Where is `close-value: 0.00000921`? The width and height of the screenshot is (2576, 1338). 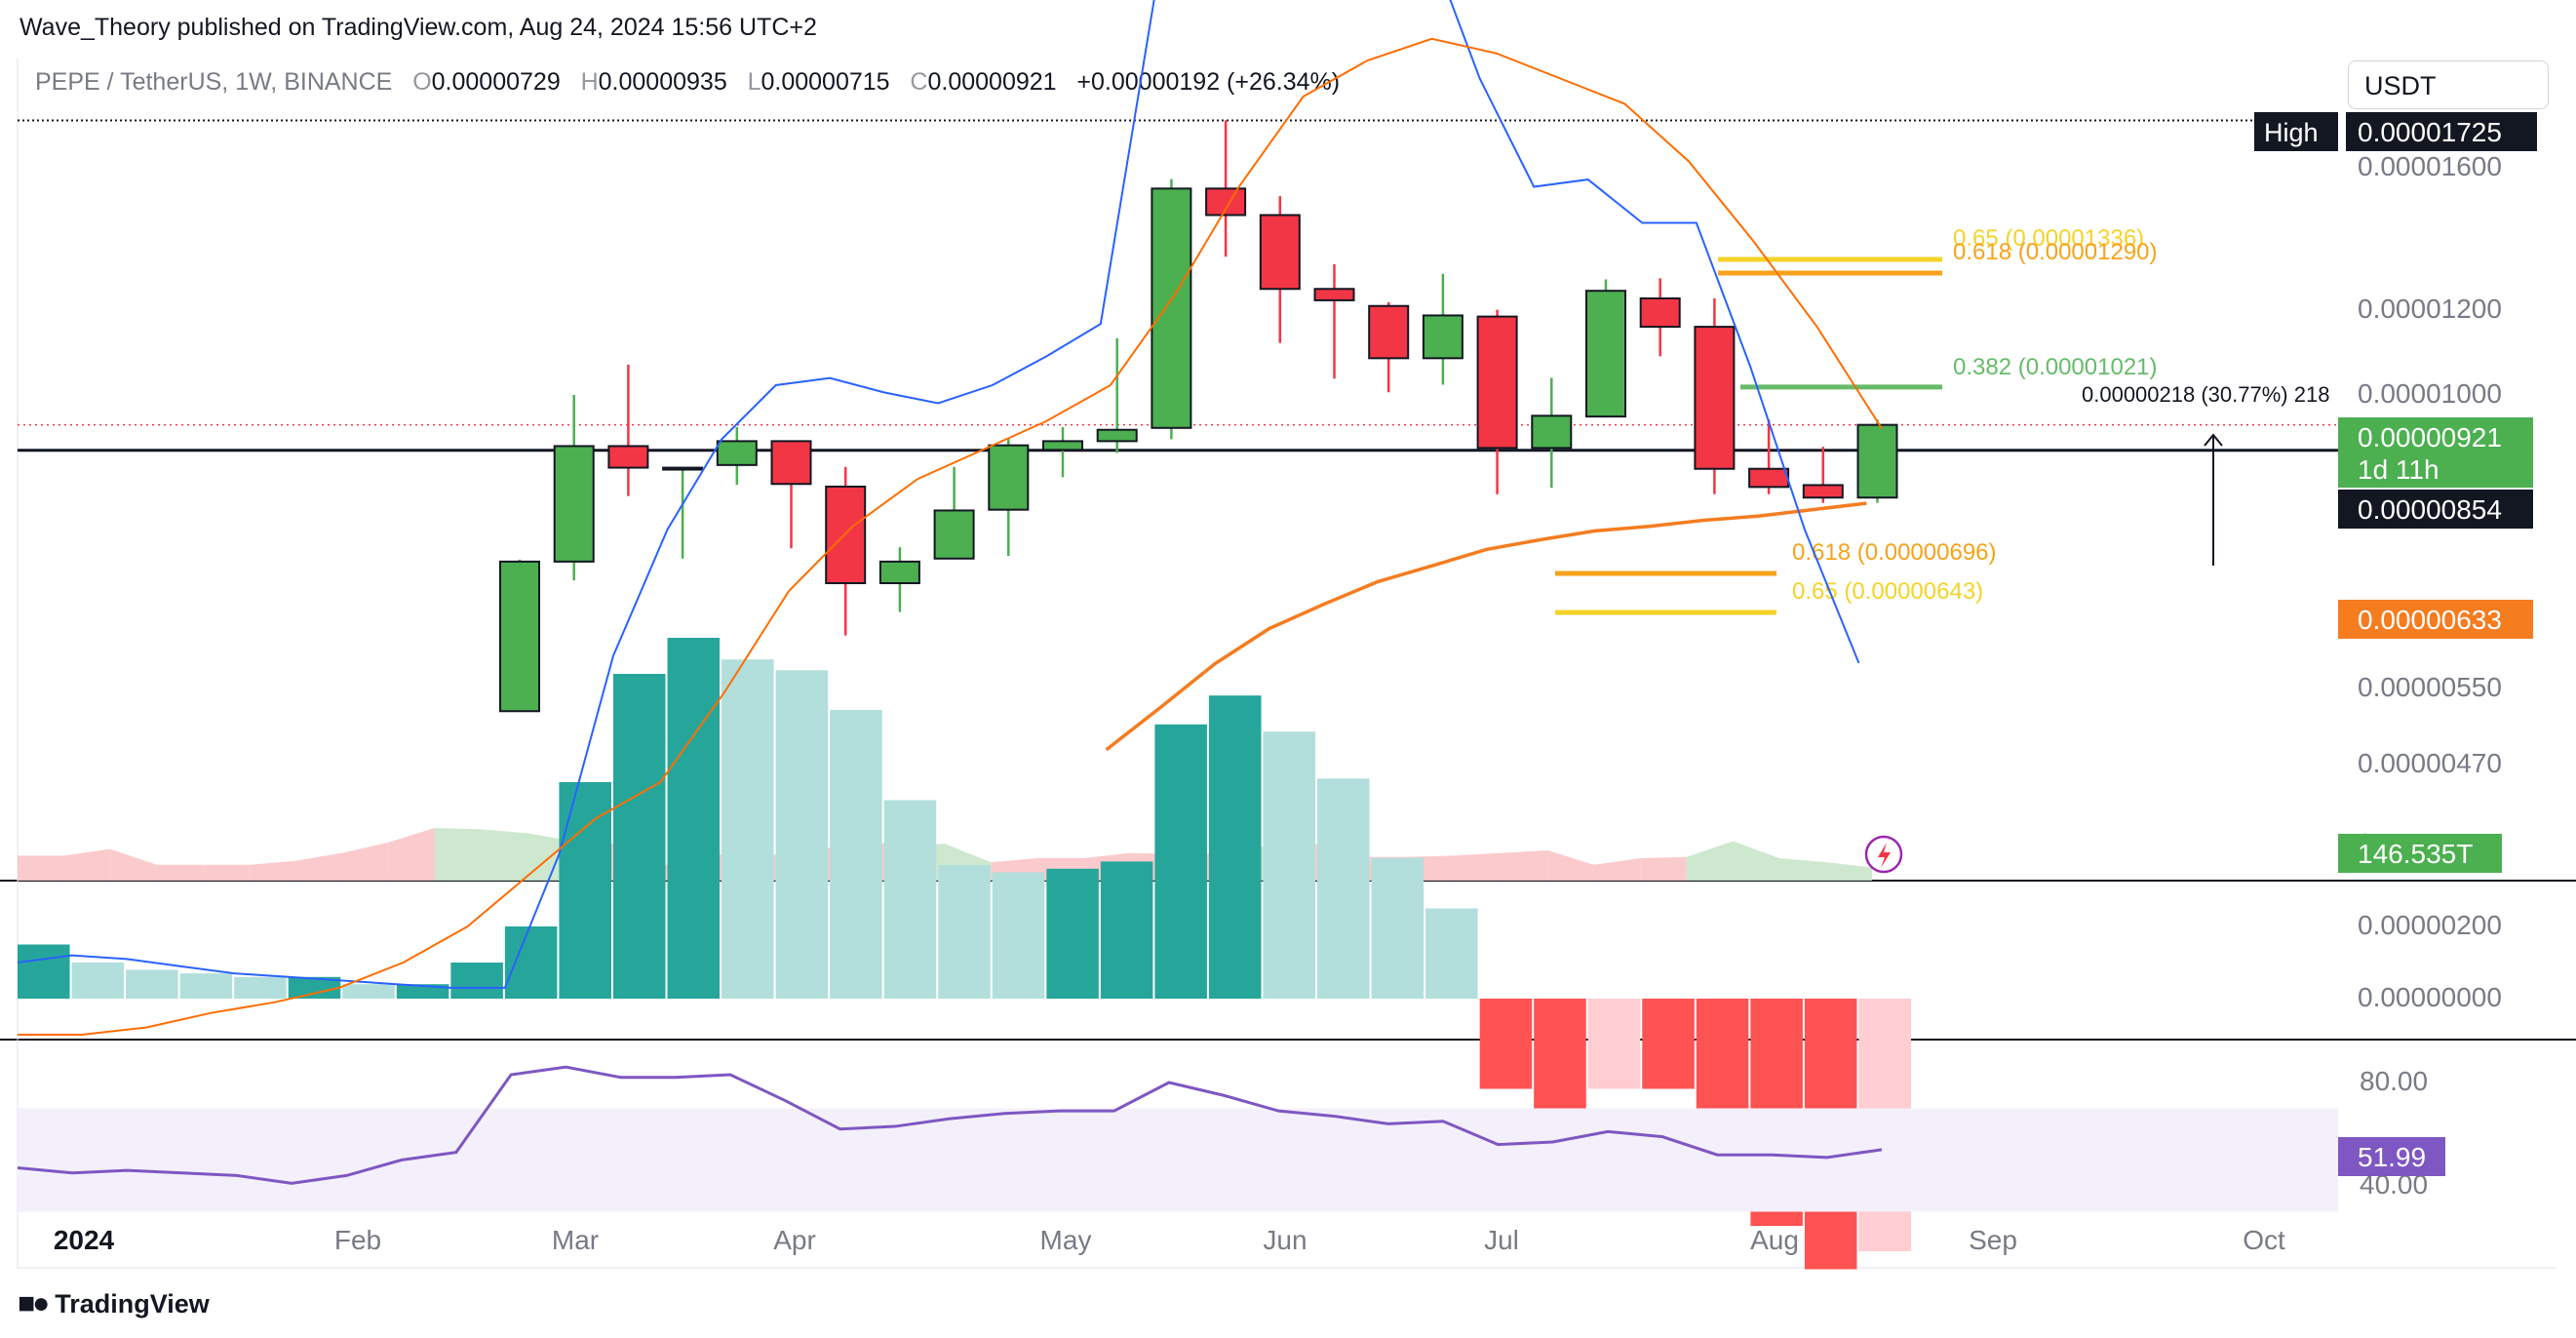
close-value: 0.00000921 is located at coordinates (992, 82).